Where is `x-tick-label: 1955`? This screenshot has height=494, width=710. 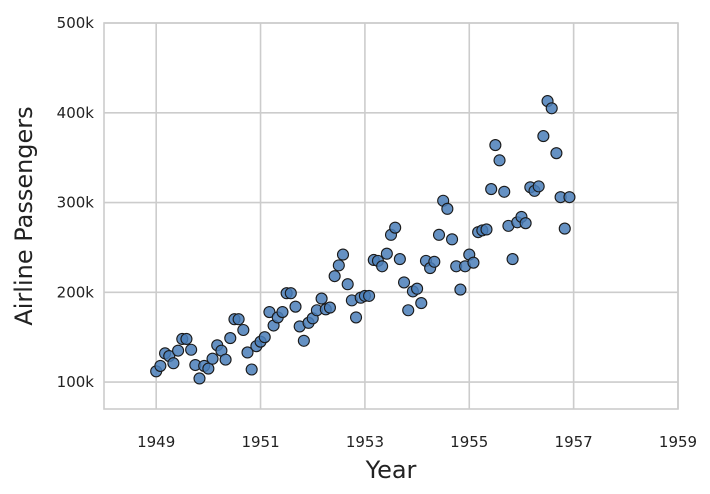
x-tick-label: 1955 is located at coordinates (469, 442).